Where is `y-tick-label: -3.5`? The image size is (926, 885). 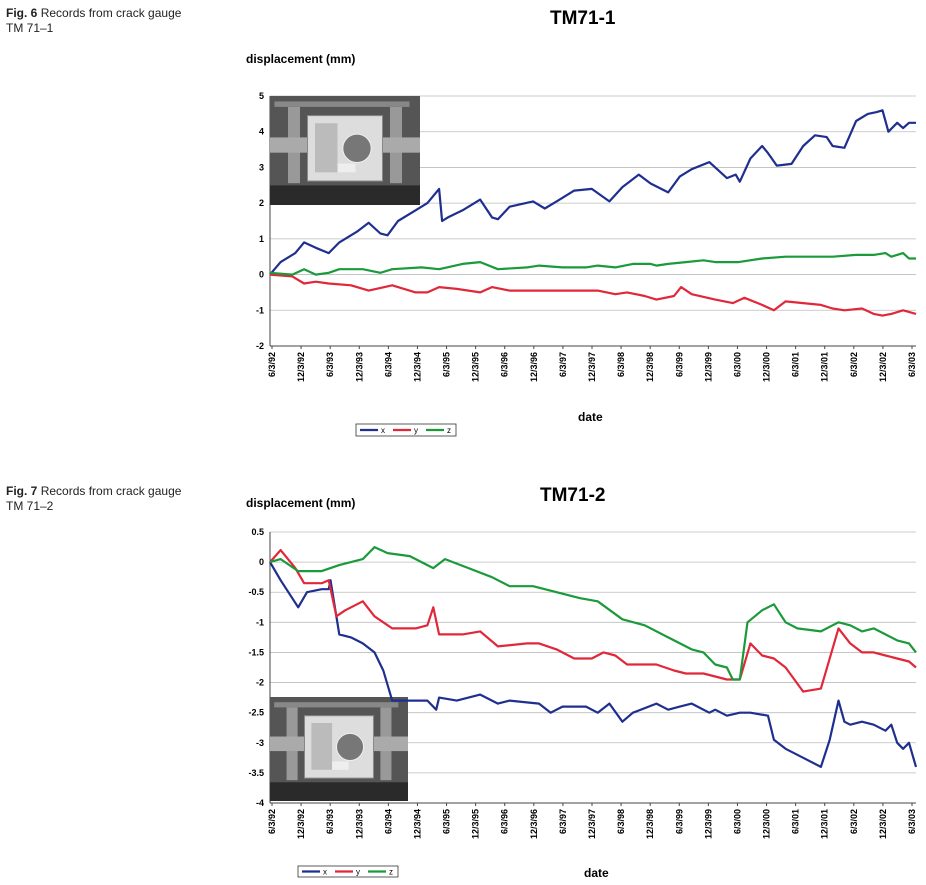 y-tick-label: -3.5 is located at coordinates (256, 773).